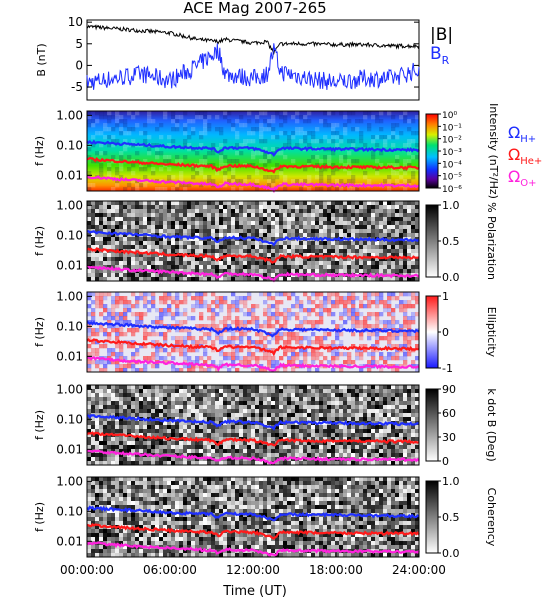 The height and width of the screenshot is (600, 550). Describe the element at coordinates (253, 165) in the screenshot. I see `intensity-he-plus-line` at that location.